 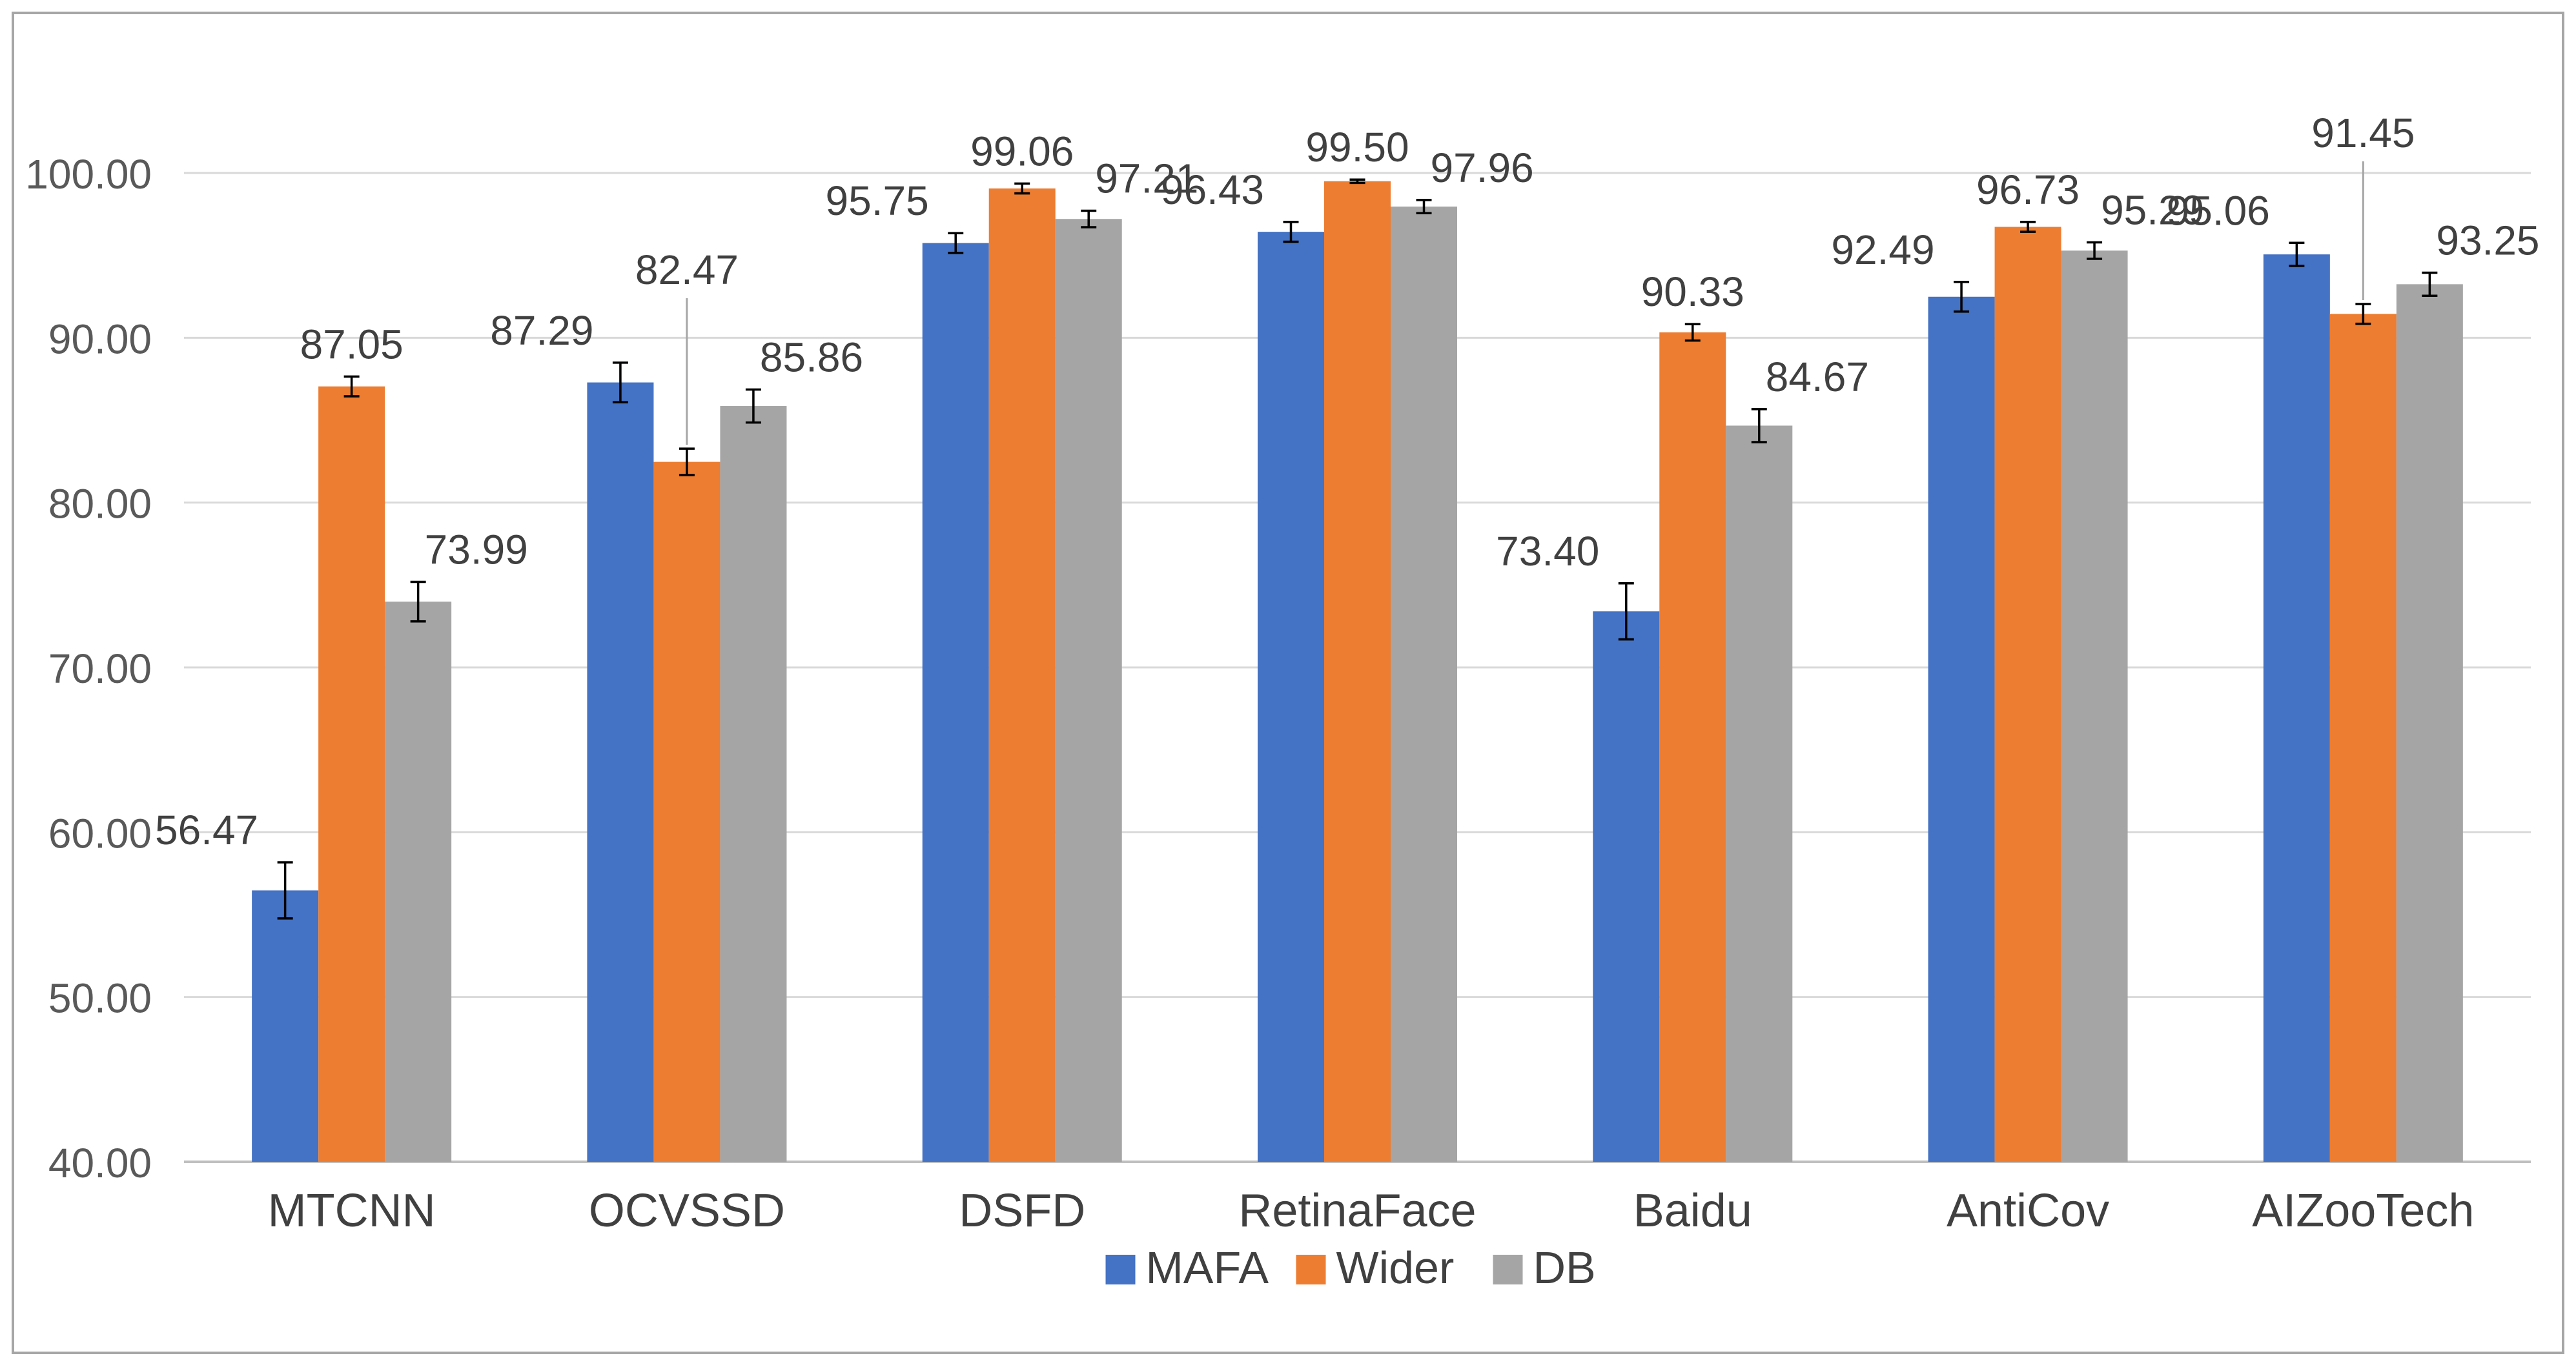 I want to click on data-label-mafa: 95.06, so click(x=2218, y=210).